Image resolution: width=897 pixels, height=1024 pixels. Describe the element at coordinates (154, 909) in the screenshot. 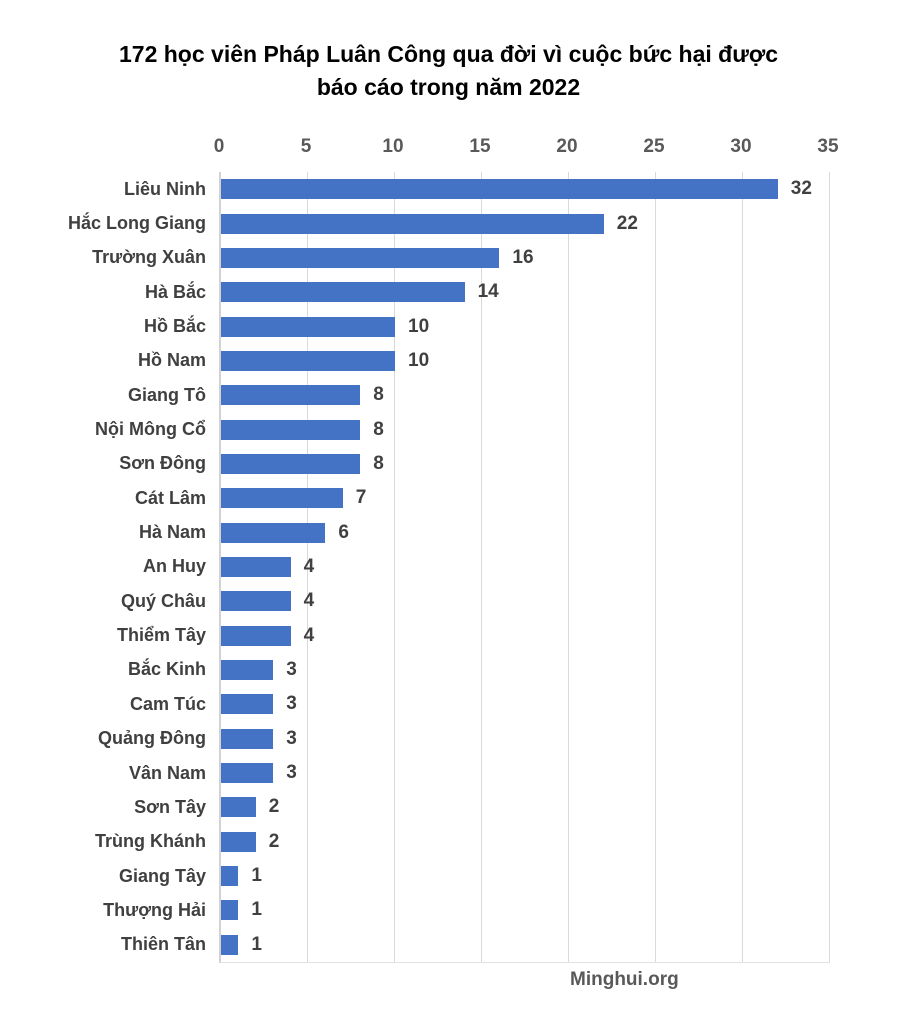

I see `category-label: Thượng Hải` at that location.